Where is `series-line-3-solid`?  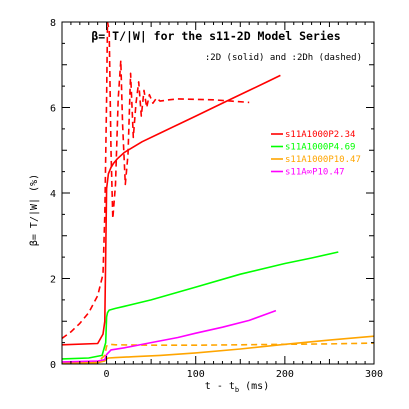
series-line-3-solid is located at coordinates (218, 349).